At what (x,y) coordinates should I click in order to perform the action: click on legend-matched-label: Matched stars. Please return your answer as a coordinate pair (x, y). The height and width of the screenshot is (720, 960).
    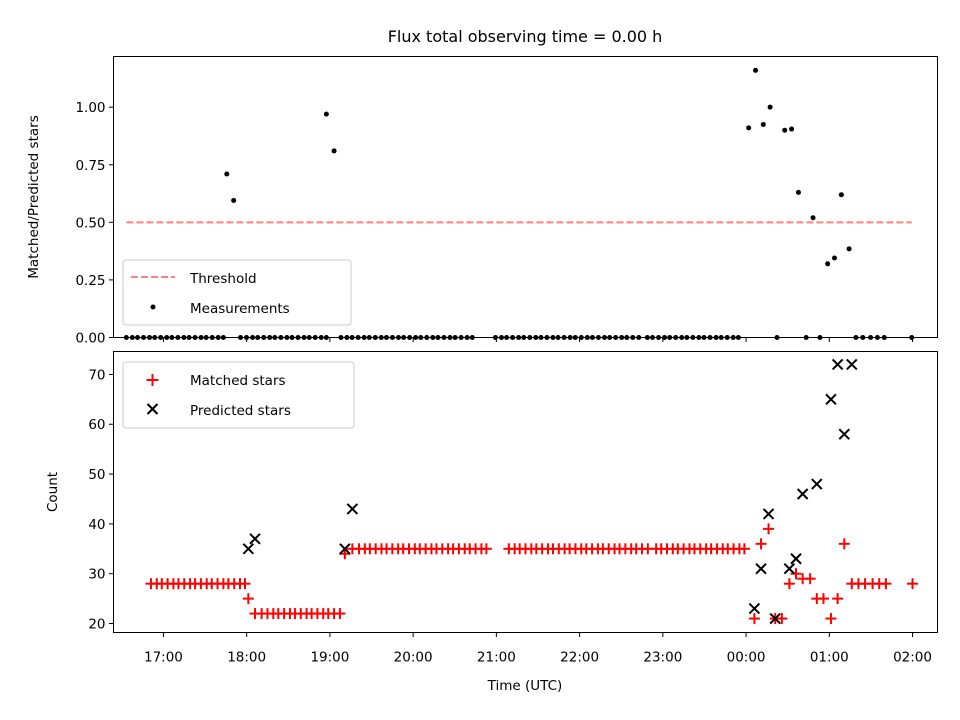
    Looking at the image, I should click on (238, 381).